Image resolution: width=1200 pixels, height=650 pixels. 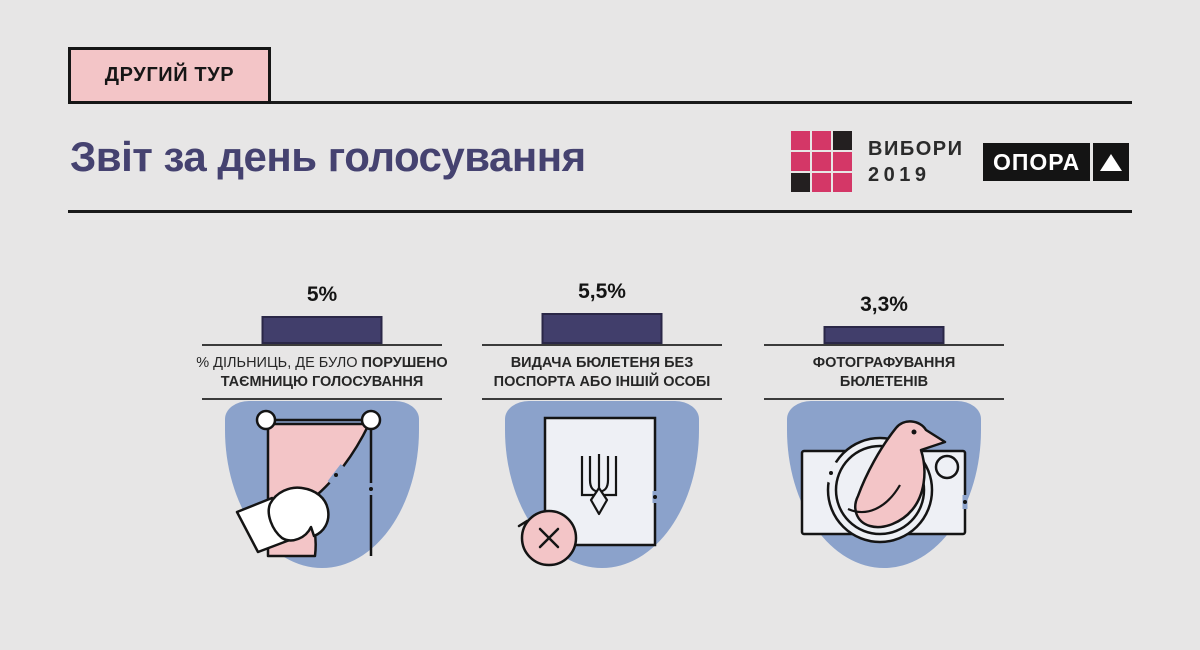 I want to click on opora-logo-mark, so click(x=1111, y=162).